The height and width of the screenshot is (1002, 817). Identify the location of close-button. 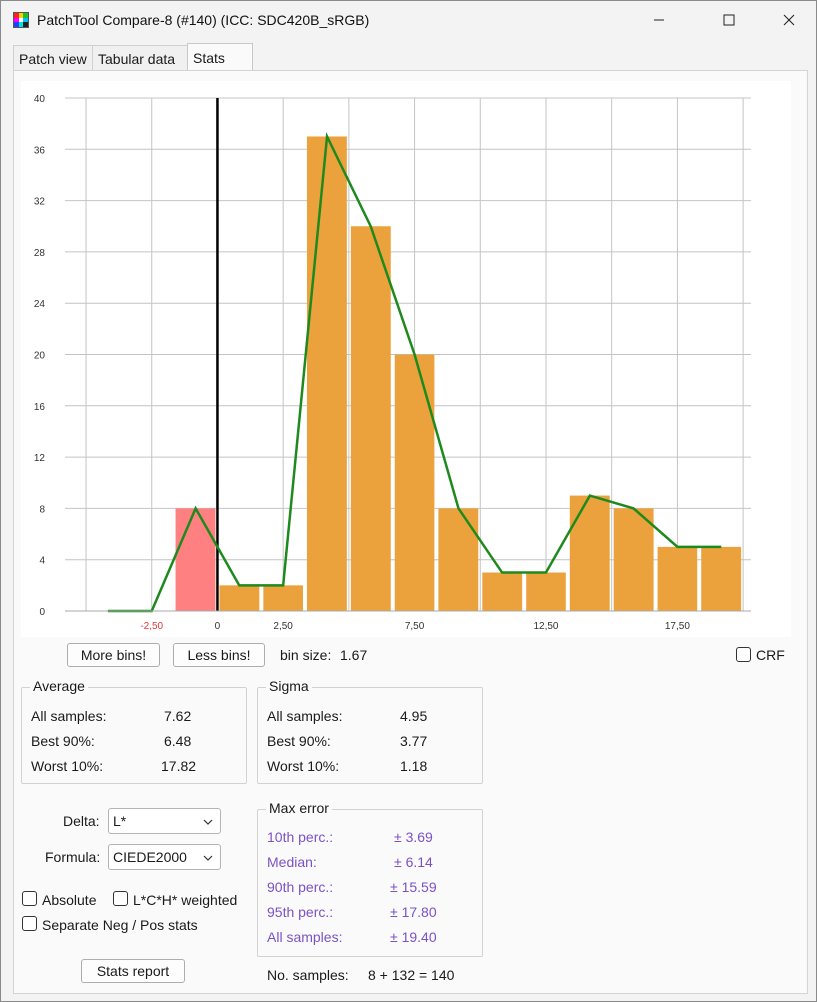
(789, 20).